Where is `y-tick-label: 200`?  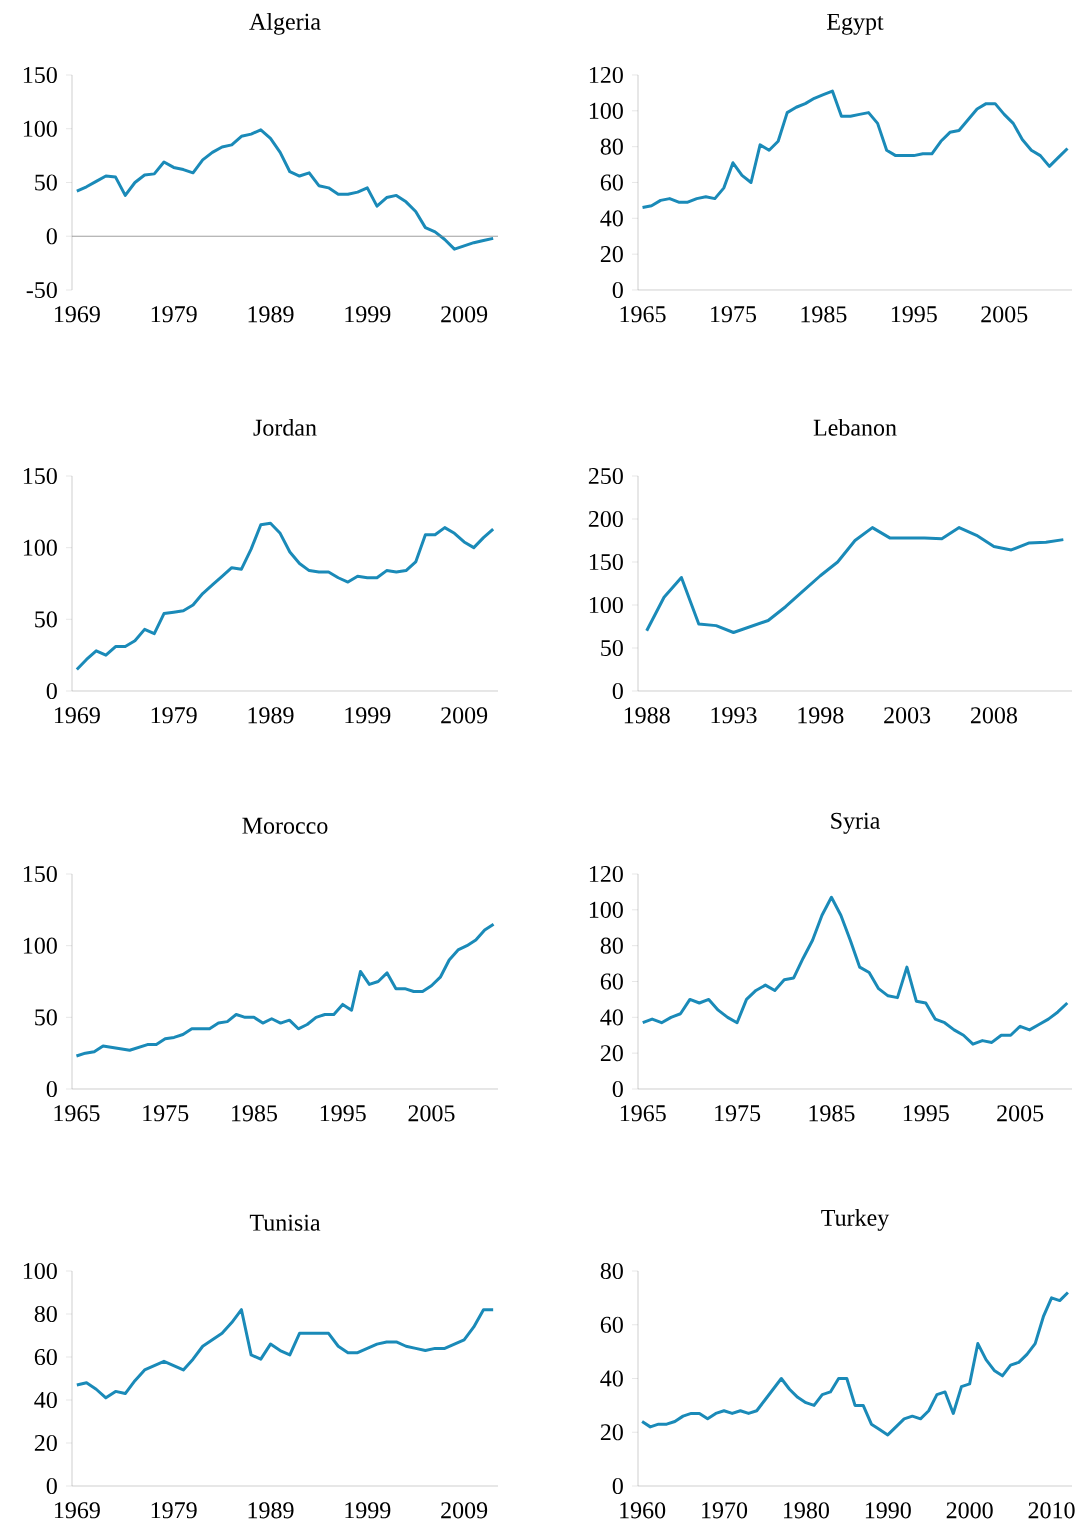
y-tick-label: 200 is located at coordinates (605, 519).